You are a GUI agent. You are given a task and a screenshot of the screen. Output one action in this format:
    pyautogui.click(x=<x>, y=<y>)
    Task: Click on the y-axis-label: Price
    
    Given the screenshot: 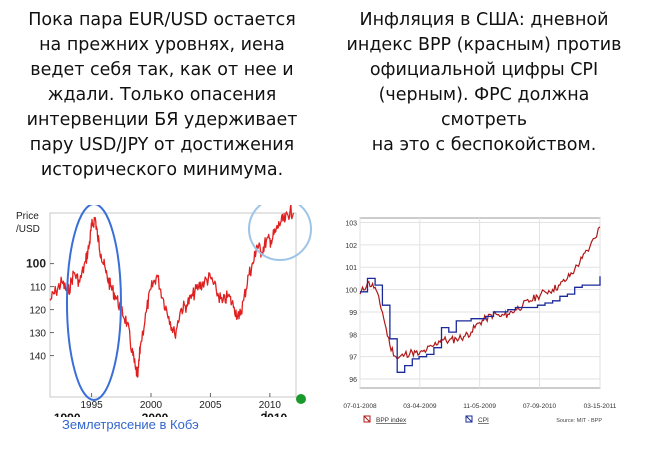 What is the action you would take?
    pyautogui.click(x=27, y=216)
    